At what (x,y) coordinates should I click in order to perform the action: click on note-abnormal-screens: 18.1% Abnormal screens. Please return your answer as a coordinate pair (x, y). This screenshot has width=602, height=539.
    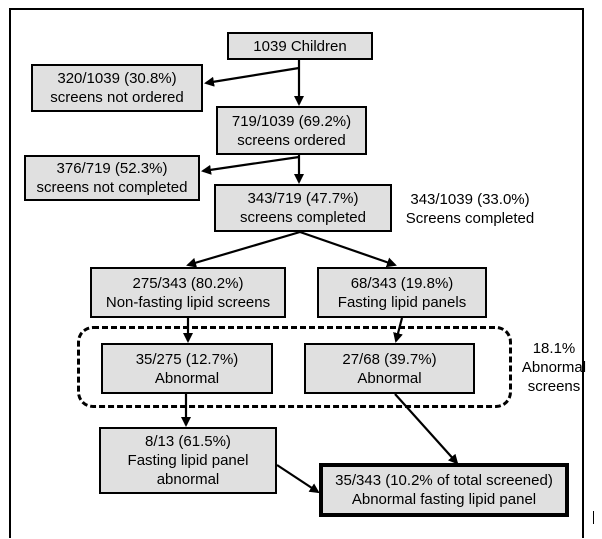
    Looking at the image, I should click on (554, 367).